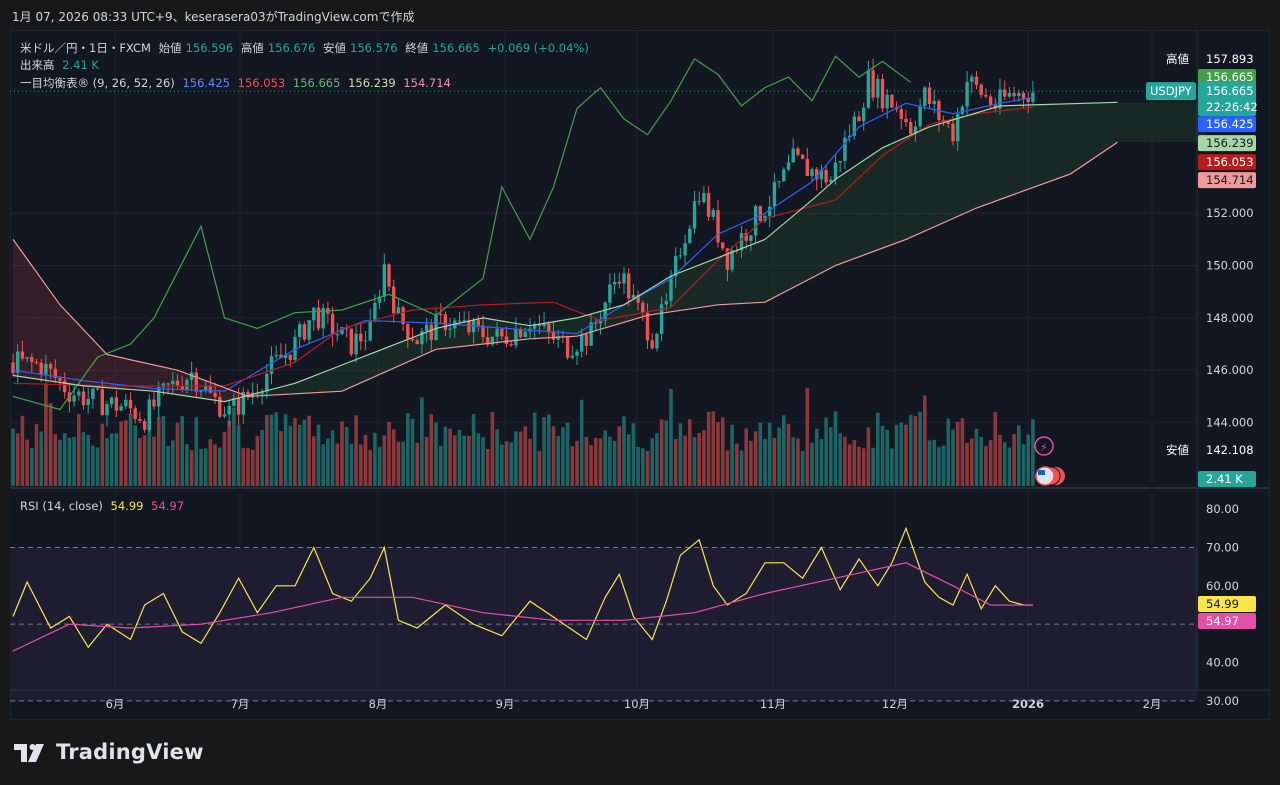 The height and width of the screenshot is (785, 1280). I want to click on rsi-ma-line, so click(522, 607).